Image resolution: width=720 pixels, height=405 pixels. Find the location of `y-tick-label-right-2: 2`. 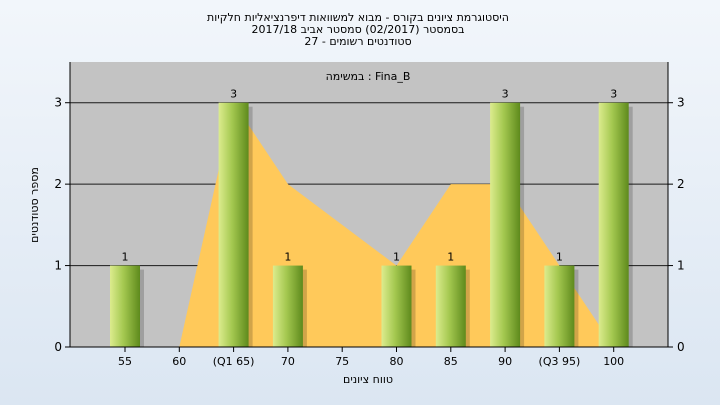

y-tick-label-right-2: 2 is located at coordinates (681, 184).